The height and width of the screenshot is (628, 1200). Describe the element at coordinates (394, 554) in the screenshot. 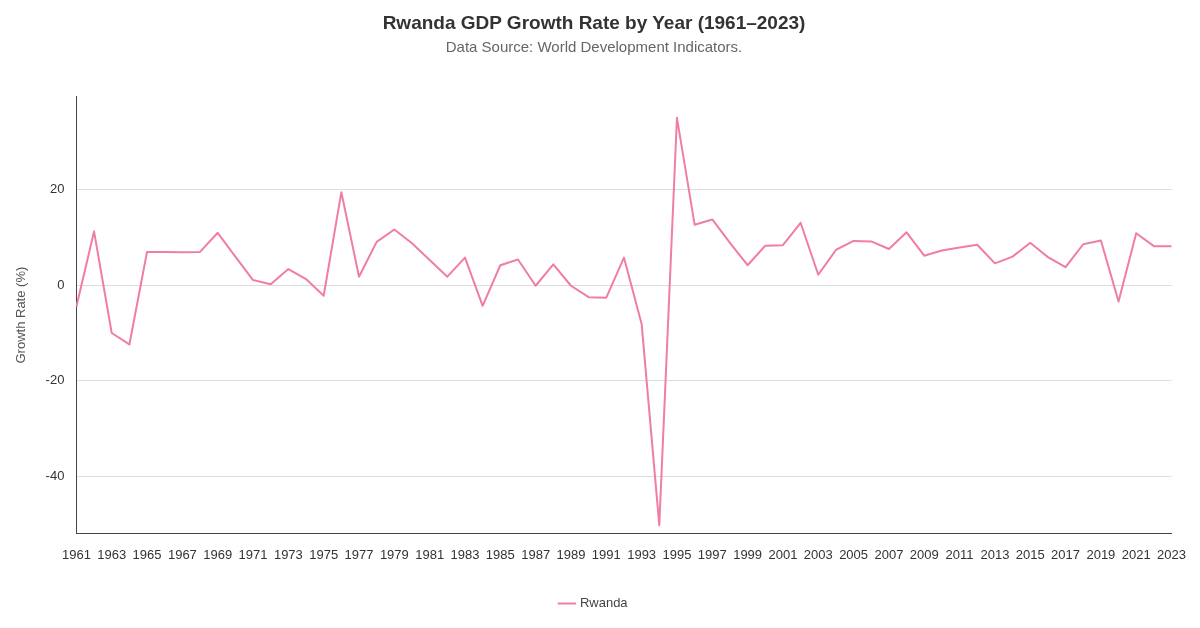

I see `x-tick-label: 1979` at that location.